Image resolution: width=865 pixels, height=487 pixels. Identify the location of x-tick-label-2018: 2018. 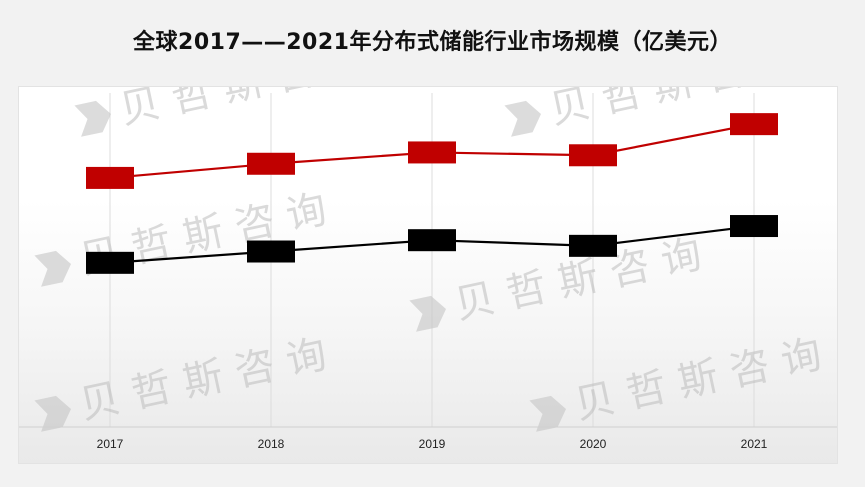
(271, 444).